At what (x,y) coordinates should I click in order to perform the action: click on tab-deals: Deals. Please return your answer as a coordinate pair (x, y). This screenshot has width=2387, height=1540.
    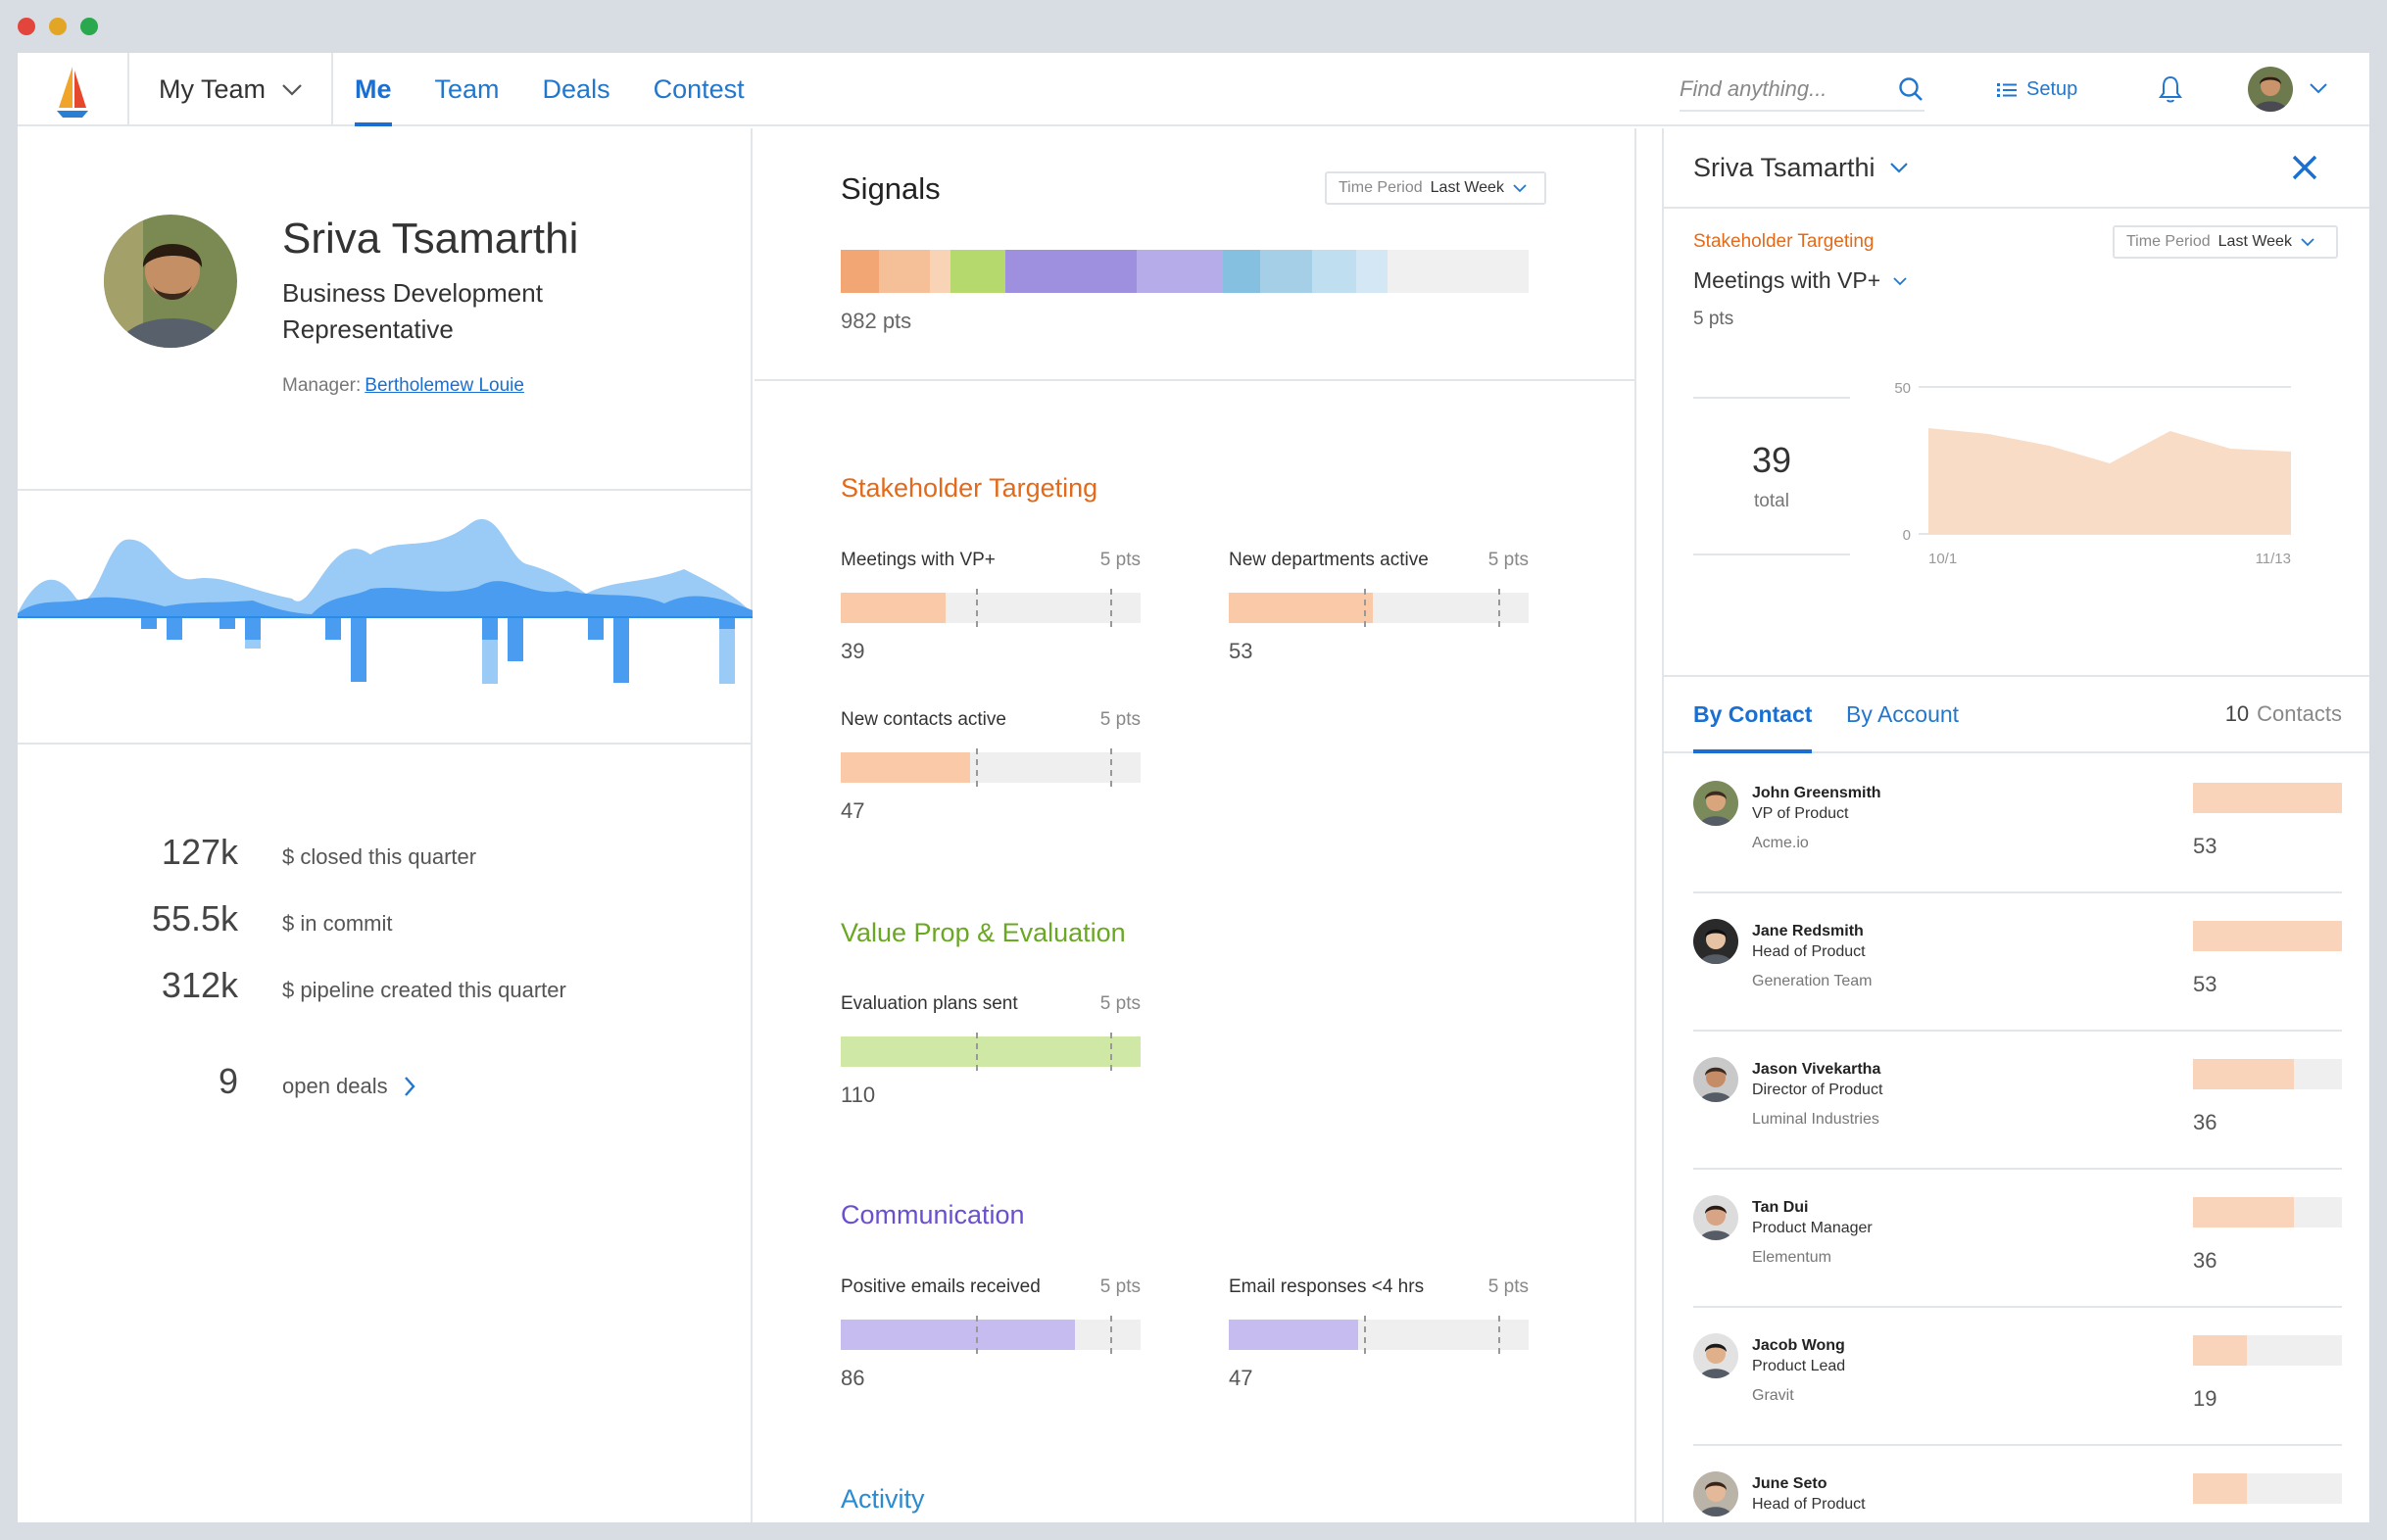
    Looking at the image, I should click on (577, 90).